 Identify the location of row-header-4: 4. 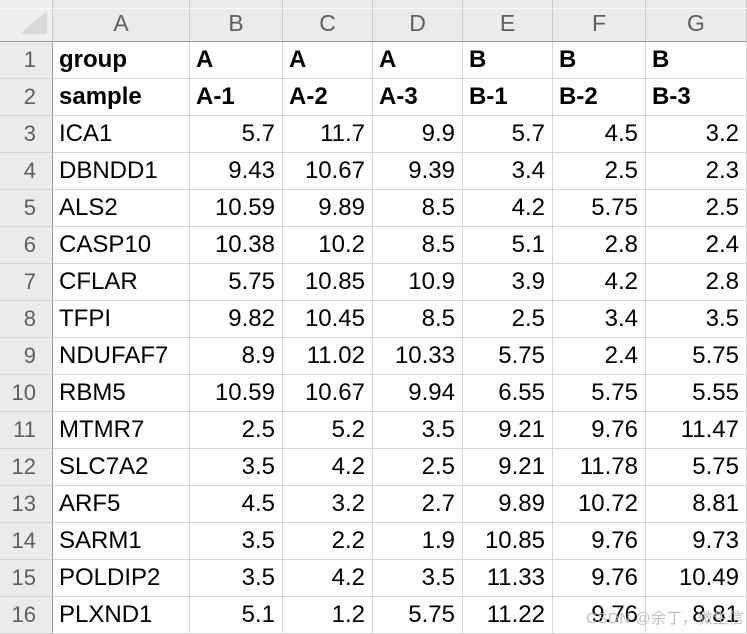
(26, 171).